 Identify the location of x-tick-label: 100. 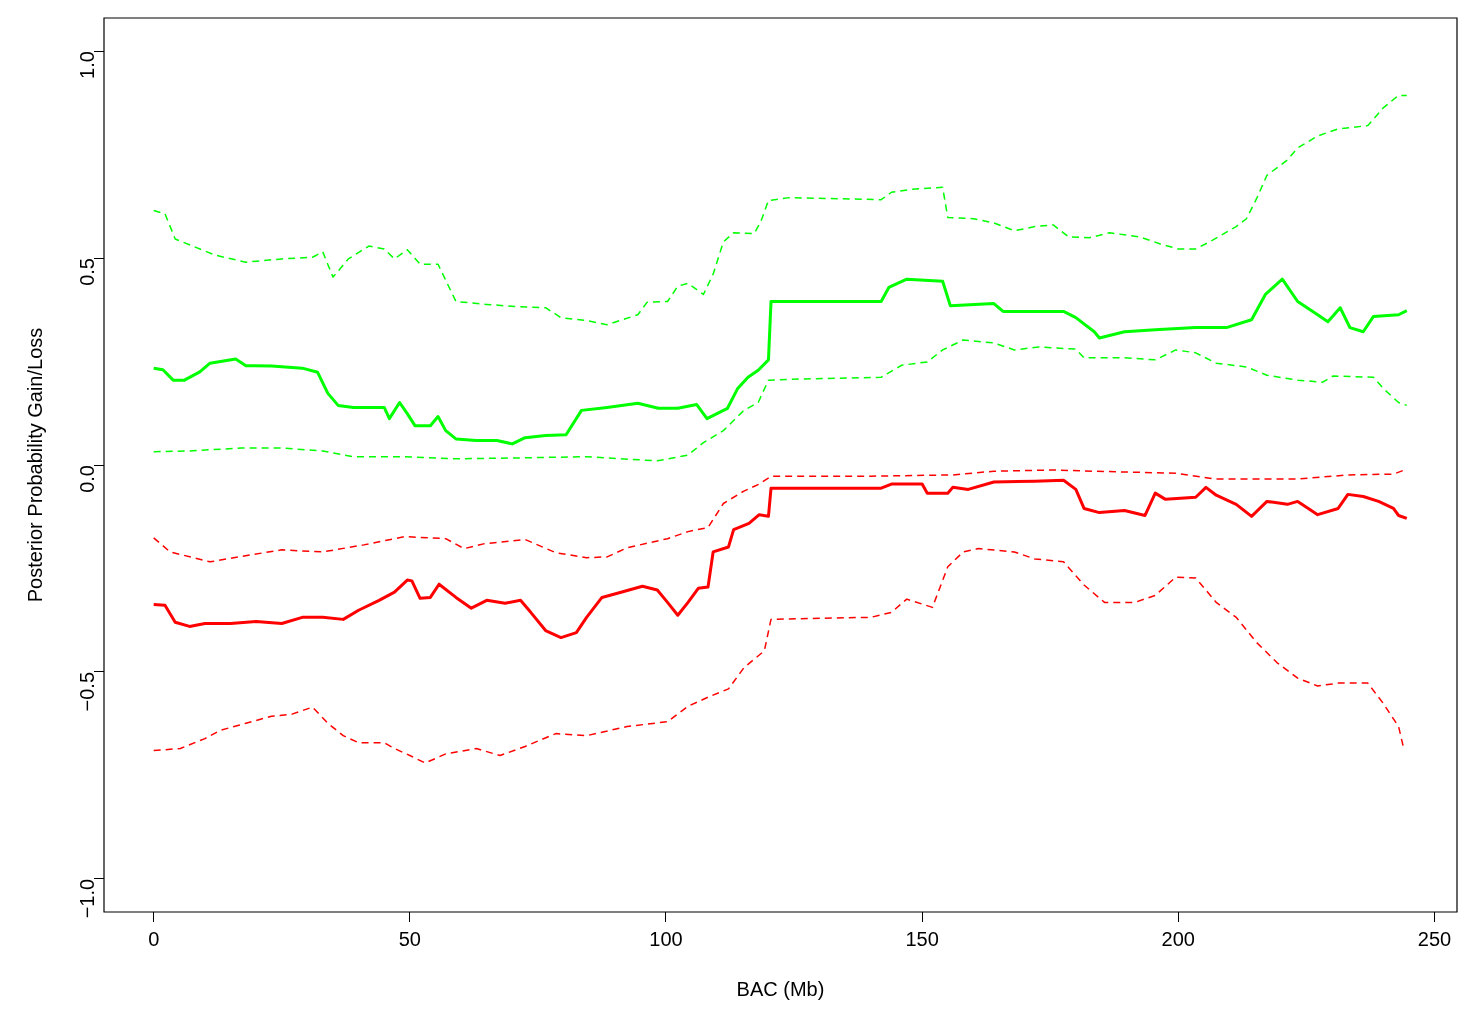
(666, 938).